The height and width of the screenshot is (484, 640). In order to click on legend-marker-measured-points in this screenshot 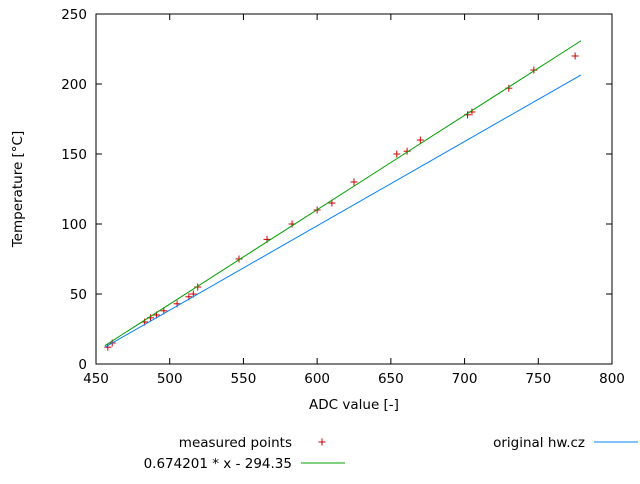, I will do `click(322, 442)`.